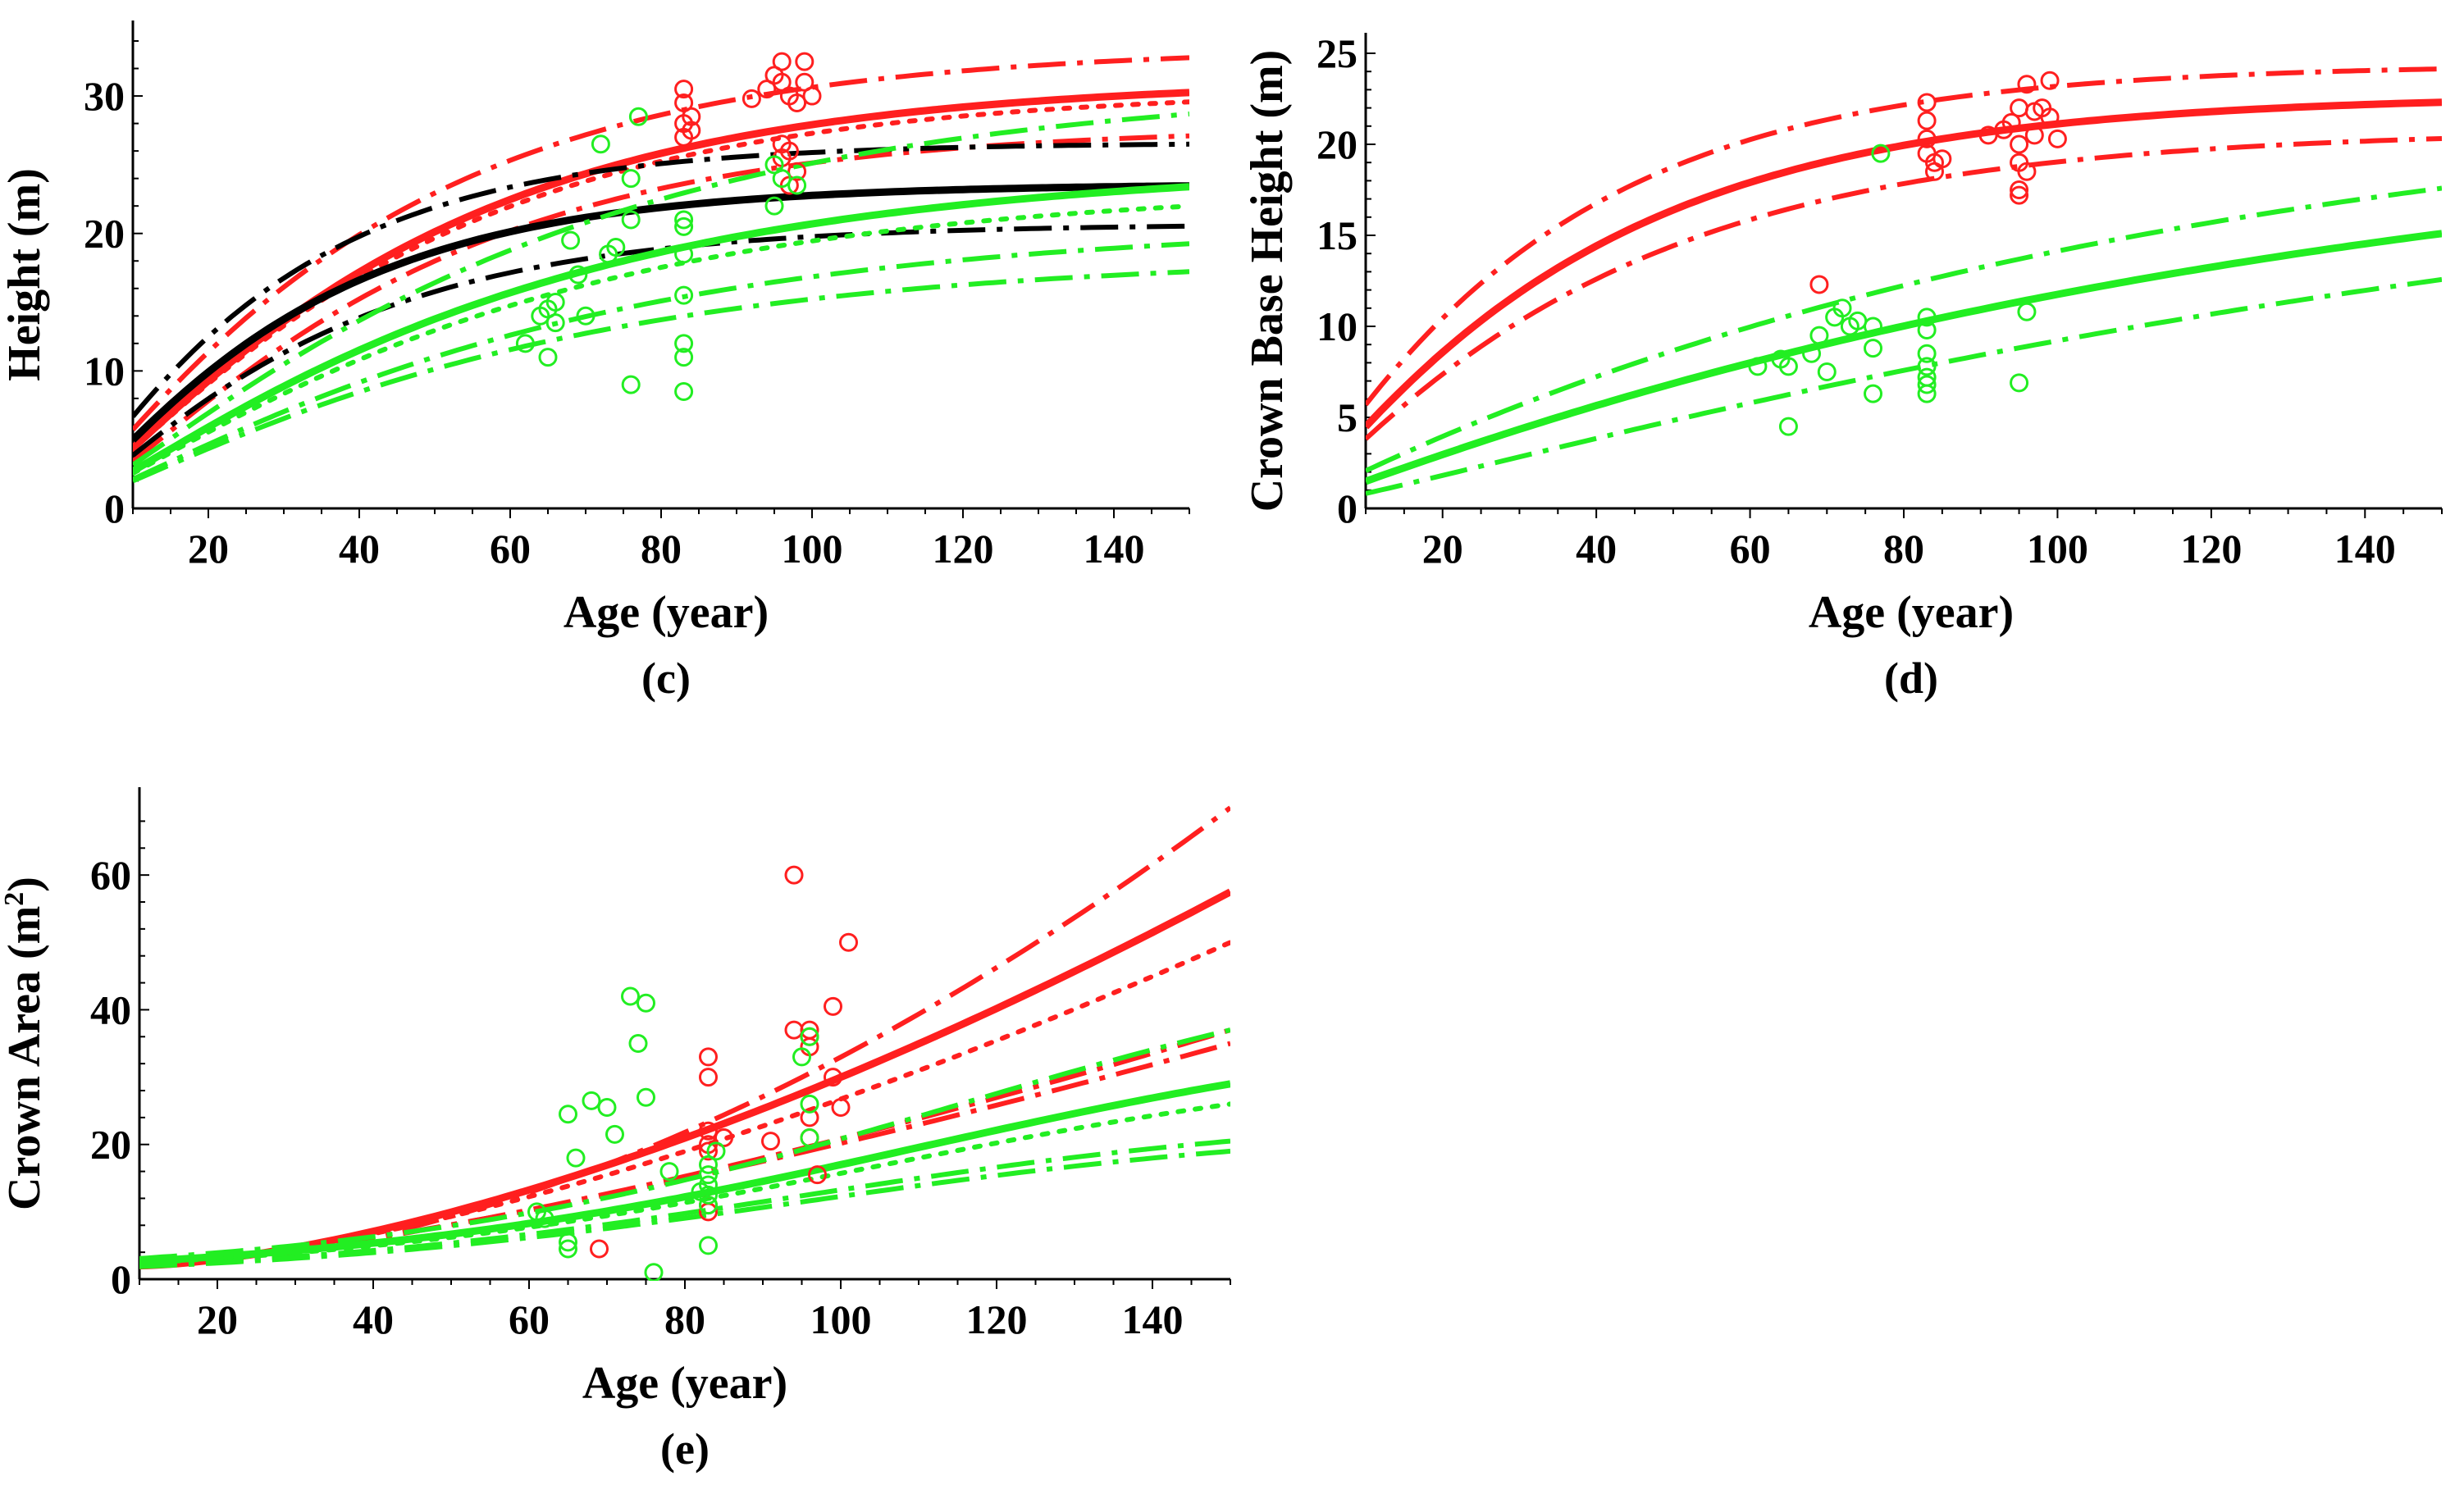  Describe the element at coordinates (1347, 417) in the screenshot. I see `y-tick-label: 5` at that location.